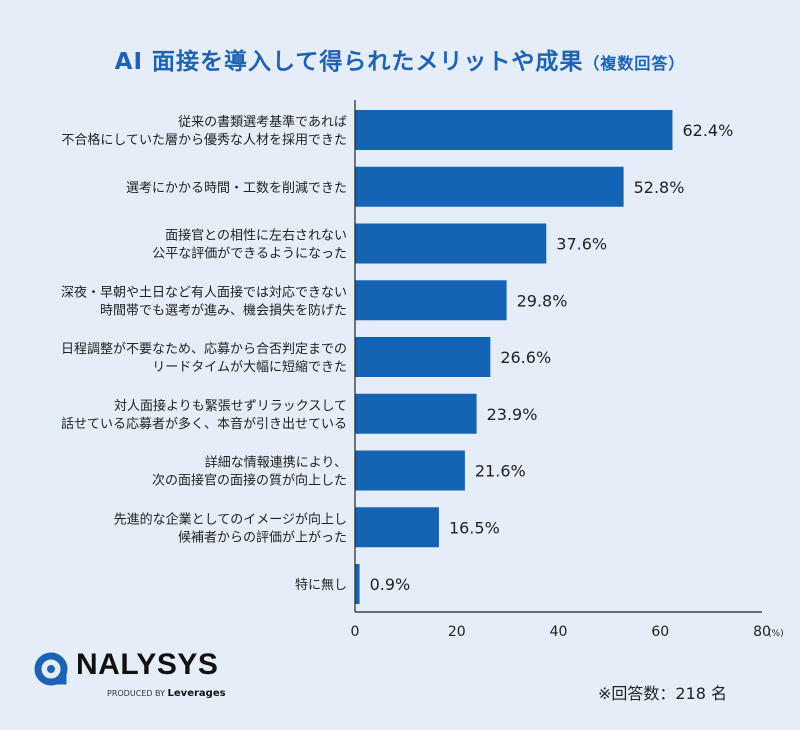 The height and width of the screenshot is (730, 800). I want to click on title-note: （複数回答）, so click(634, 63).